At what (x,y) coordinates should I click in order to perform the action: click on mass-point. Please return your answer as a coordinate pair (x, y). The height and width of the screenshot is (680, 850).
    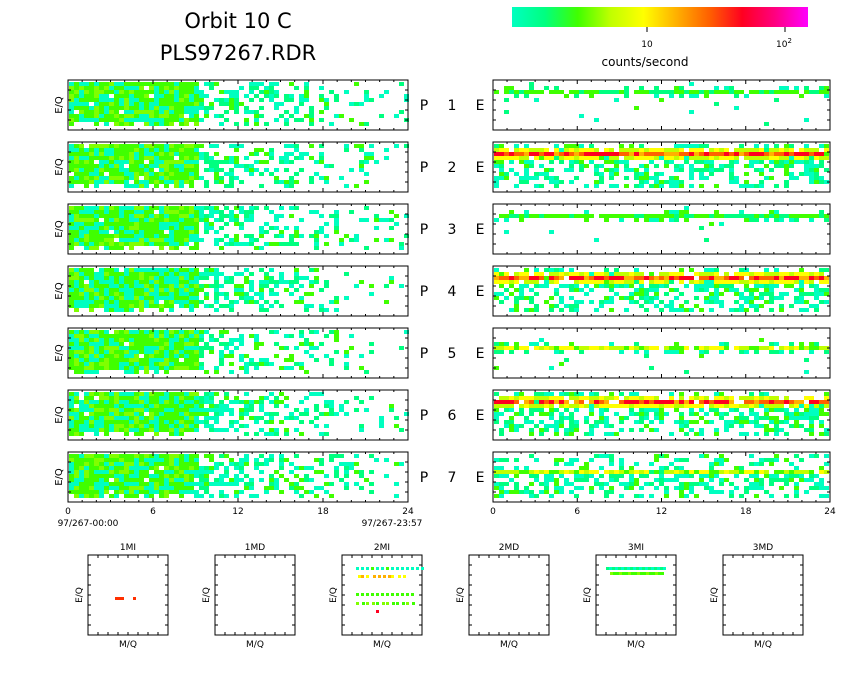
    Looking at the image, I should click on (393, 603).